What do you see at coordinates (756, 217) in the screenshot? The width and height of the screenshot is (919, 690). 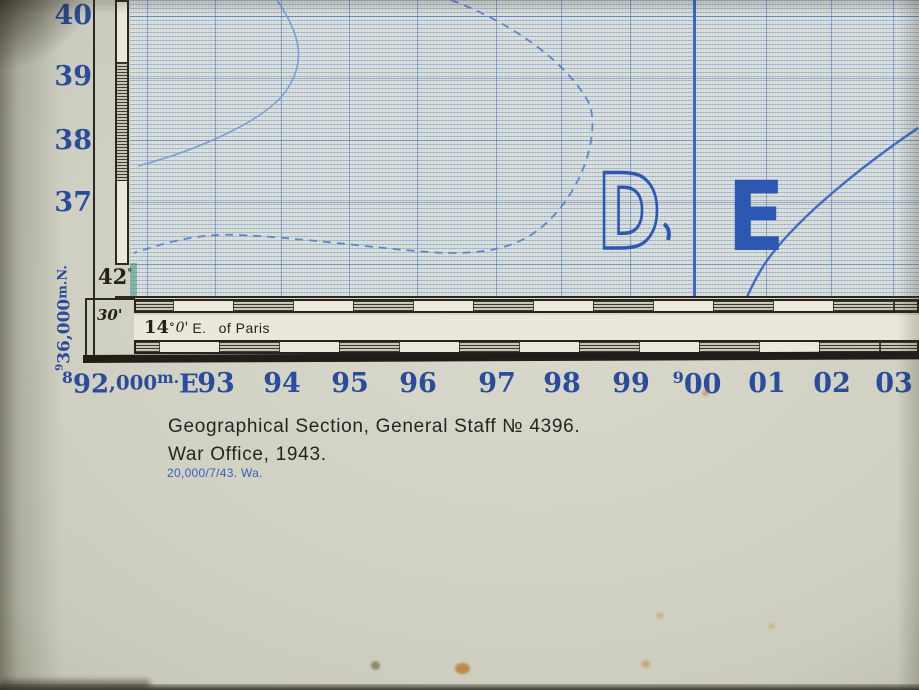 I see `zone-letter-e: E` at bounding box center [756, 217].